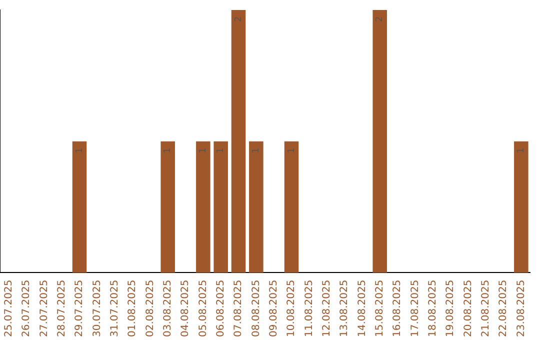  I want to click on x-tick-label: 09.08.2025, so click(274, 309).